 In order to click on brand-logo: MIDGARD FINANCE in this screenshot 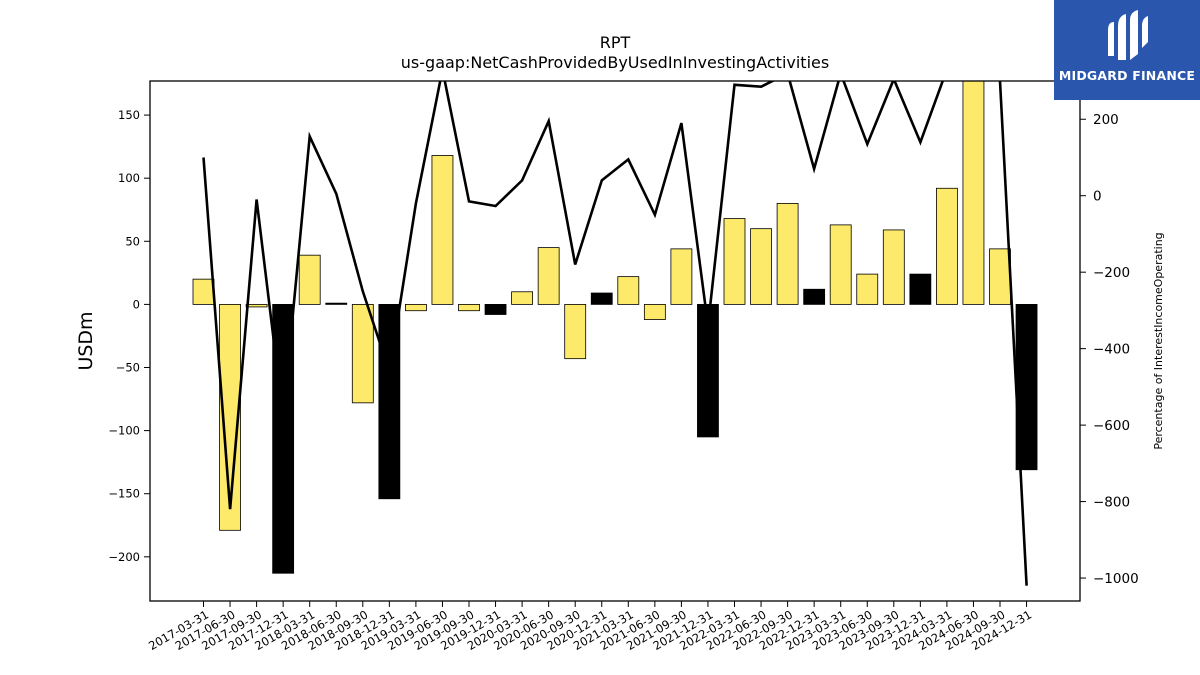, I will do `click(1127, 50)`.